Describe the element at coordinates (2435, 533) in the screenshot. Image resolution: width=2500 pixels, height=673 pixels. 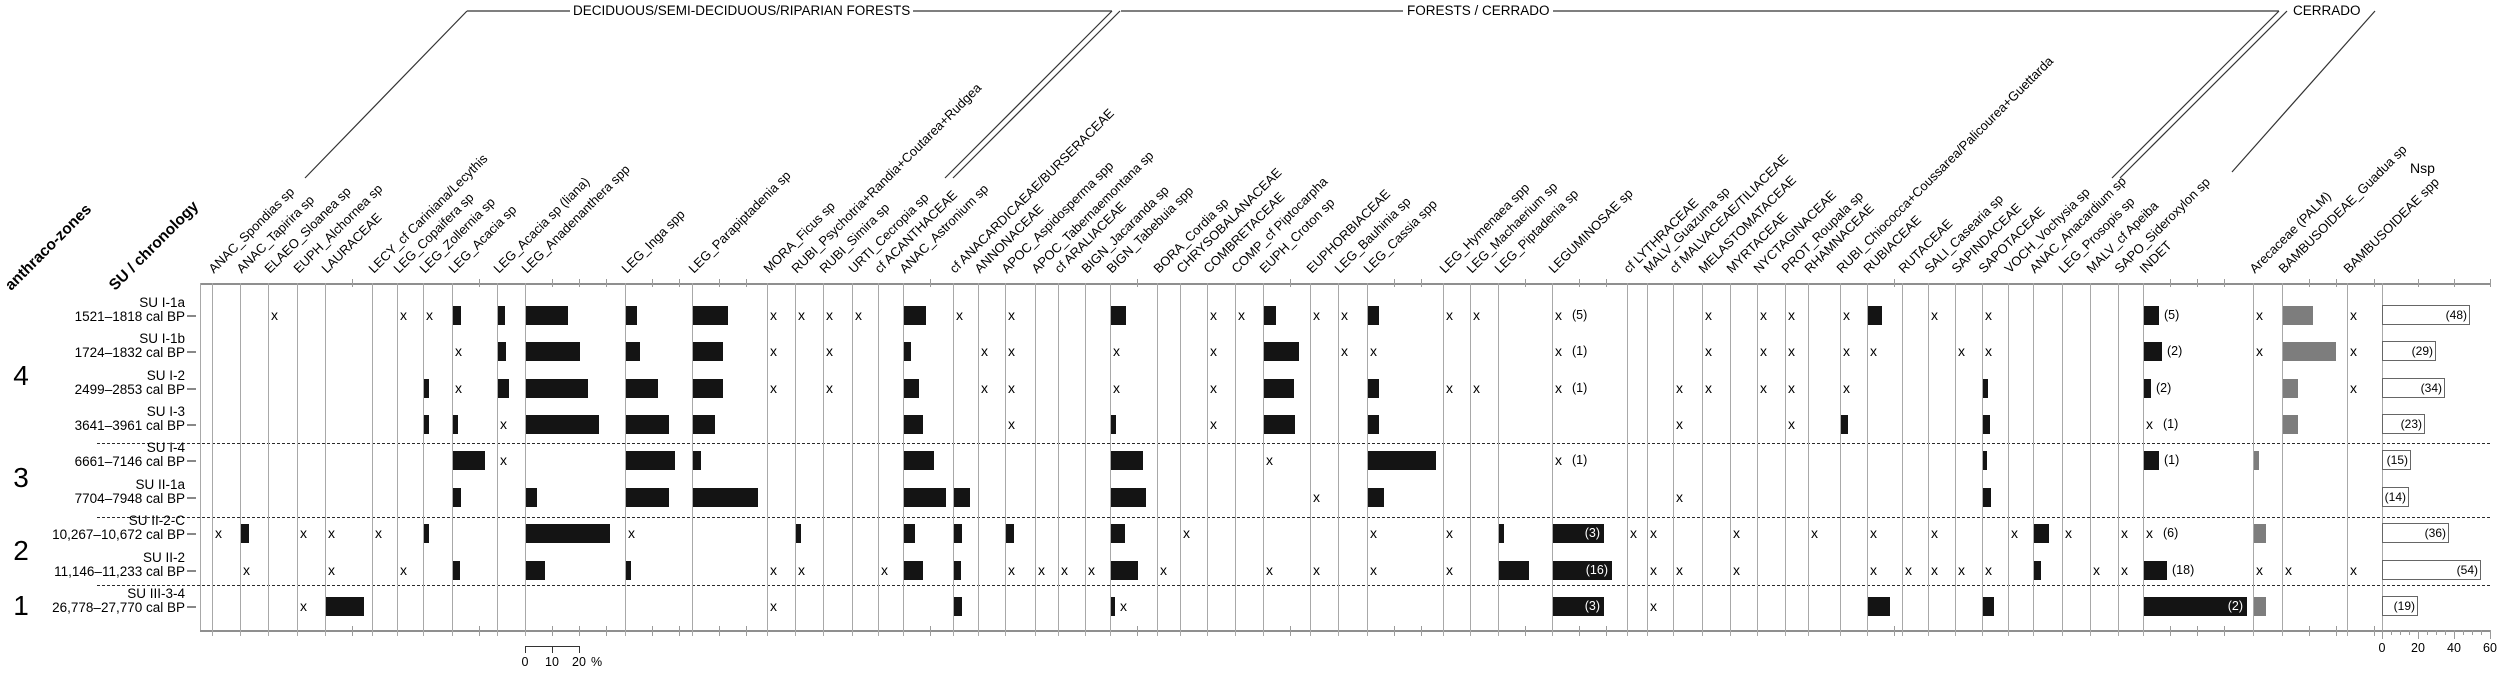
I see `nsp-value: (36)` at that location.